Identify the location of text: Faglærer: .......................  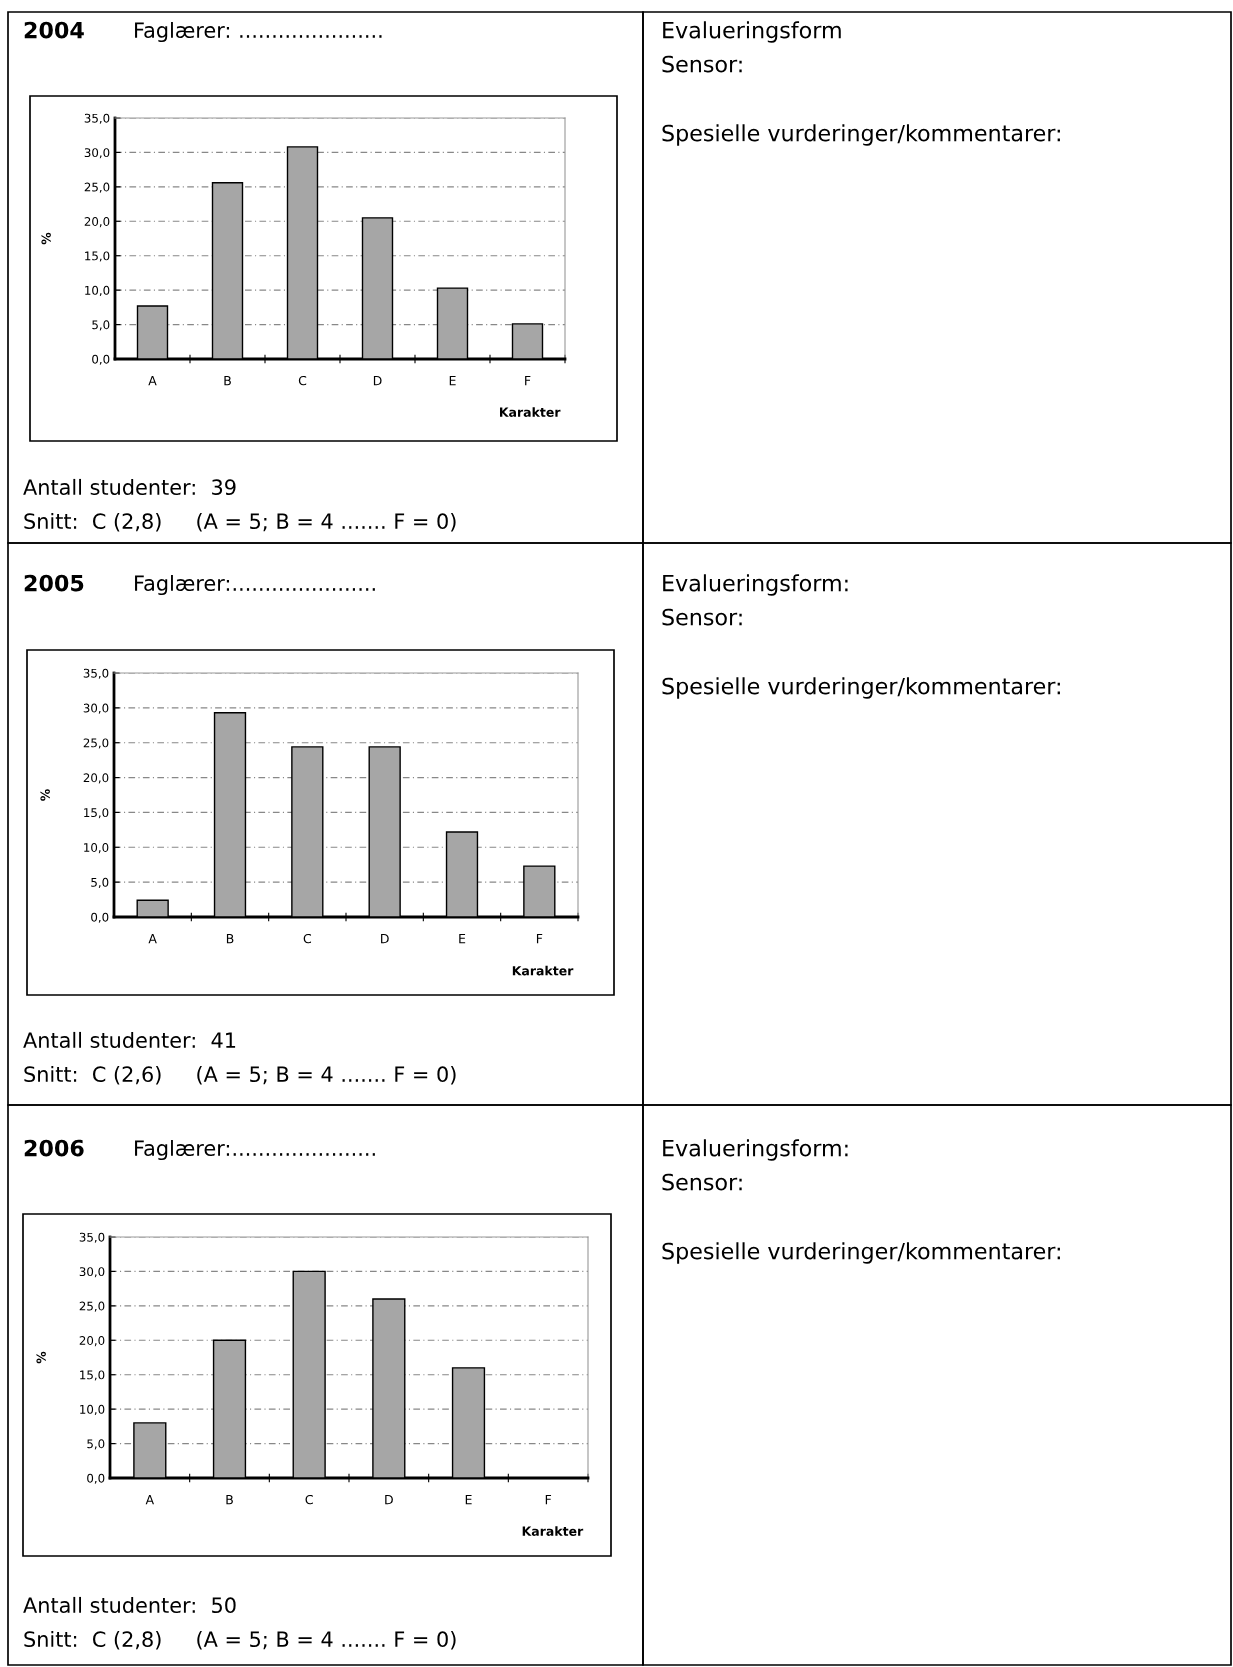
(258, 32).